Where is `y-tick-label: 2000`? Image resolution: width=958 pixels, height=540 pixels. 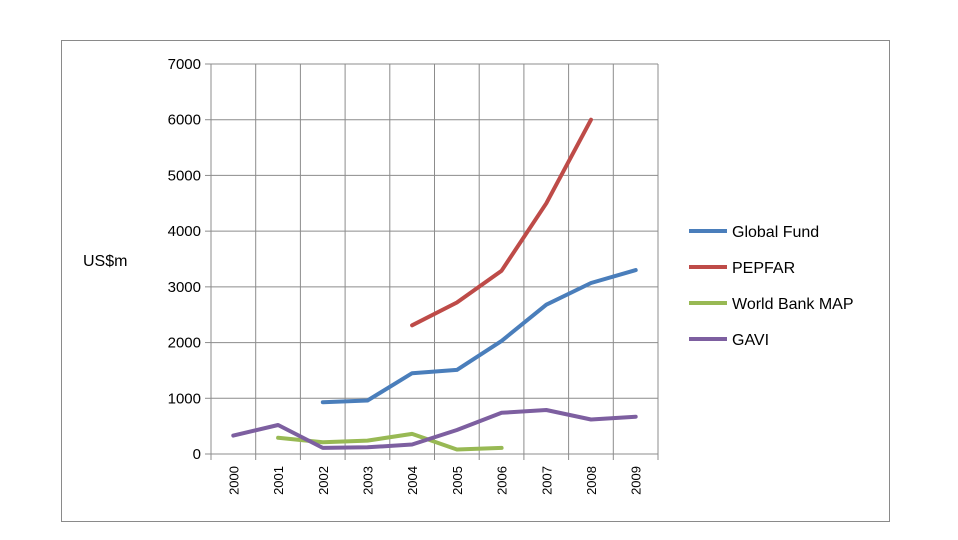 y-tick-label: 2000 is located at coordinates (184, 343).